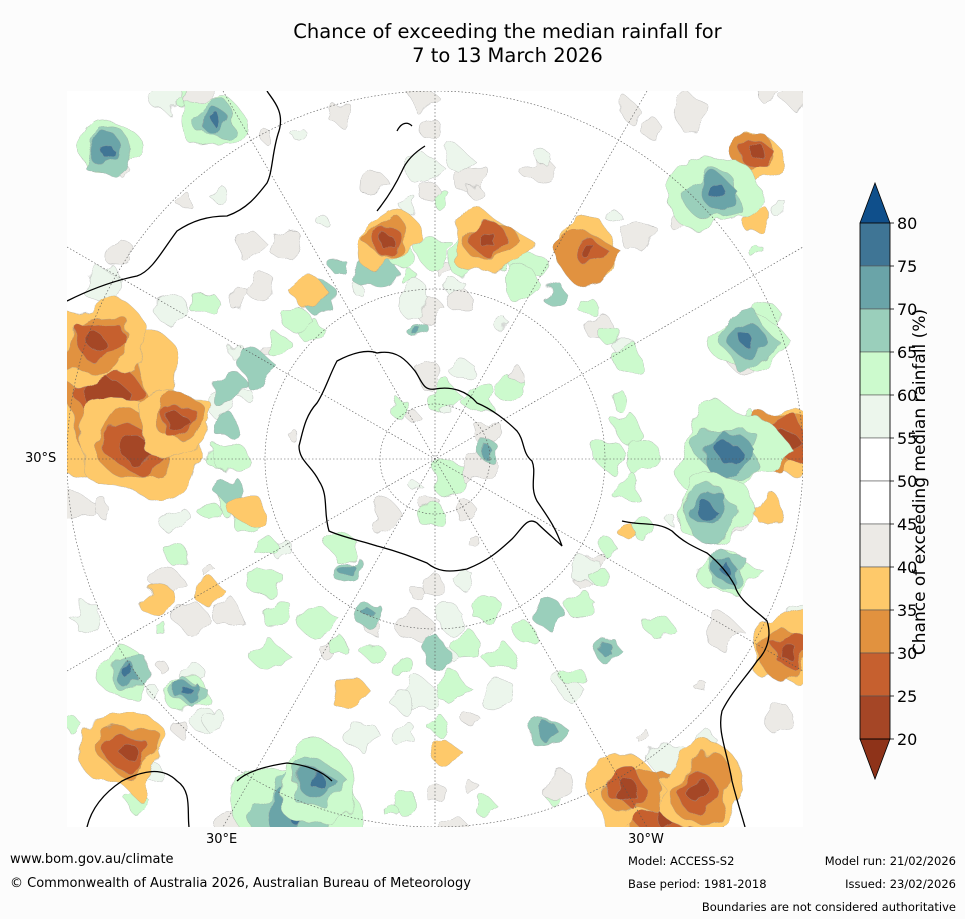 The height and width of the screenshot is (919, 965). I want to click on colorbar: 80 75 70 65 60 55 50 45 40 35 30 25 20, so click(910, 482).